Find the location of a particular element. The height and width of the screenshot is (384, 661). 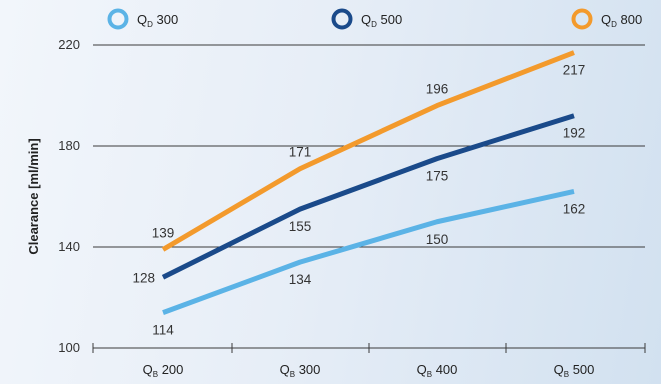

y-tick-label: 180 is located at coordinates (69, 145).